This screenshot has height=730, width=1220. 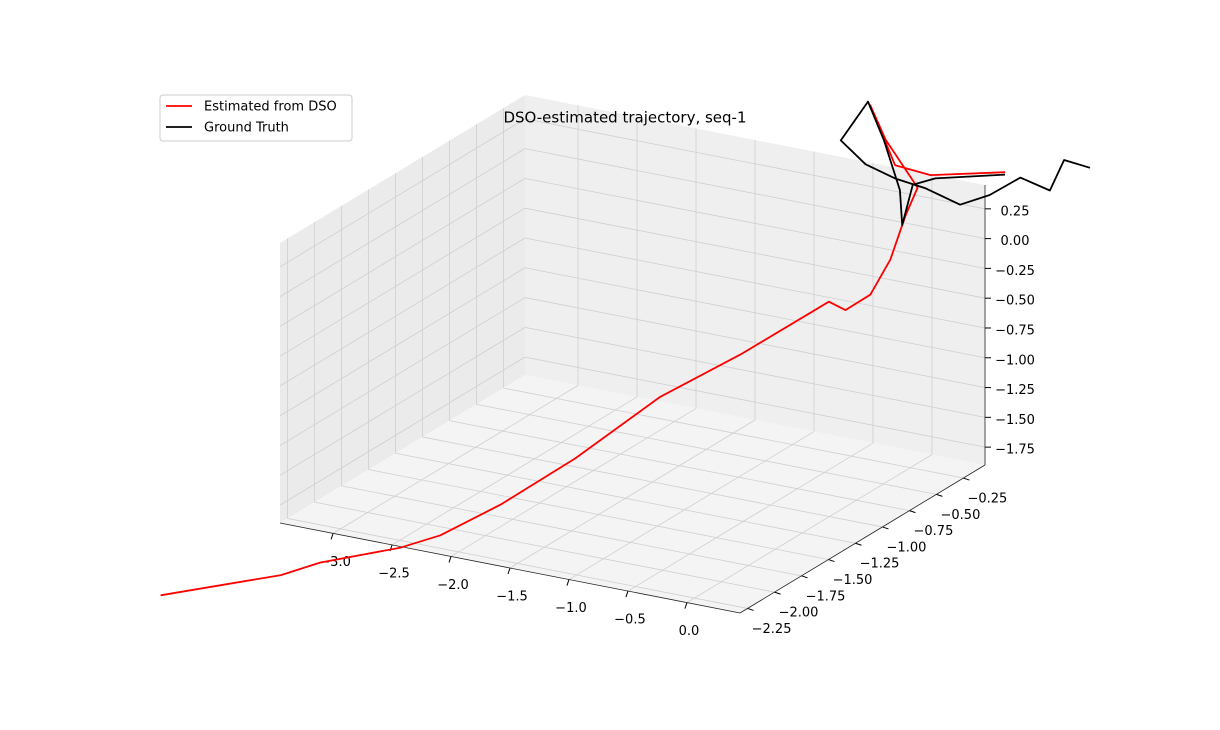 I want to click on y-tick-label: −2.25, so click(x=772, y=629).